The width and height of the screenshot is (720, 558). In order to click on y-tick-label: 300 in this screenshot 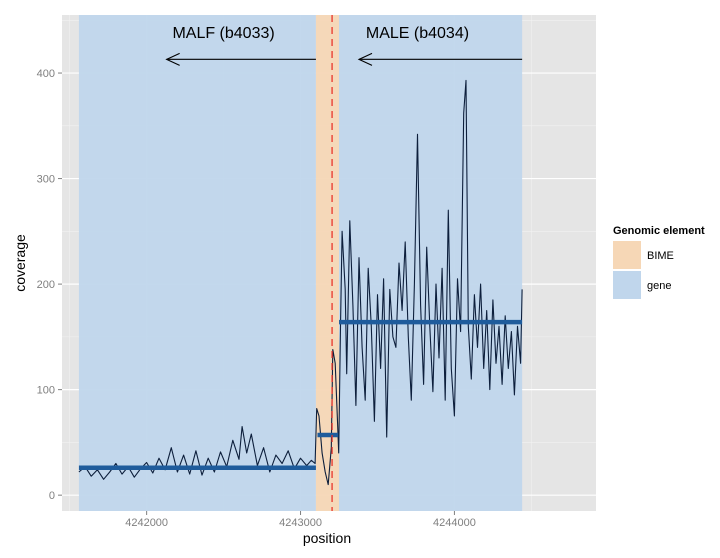, I will do `click(46, 180)`.